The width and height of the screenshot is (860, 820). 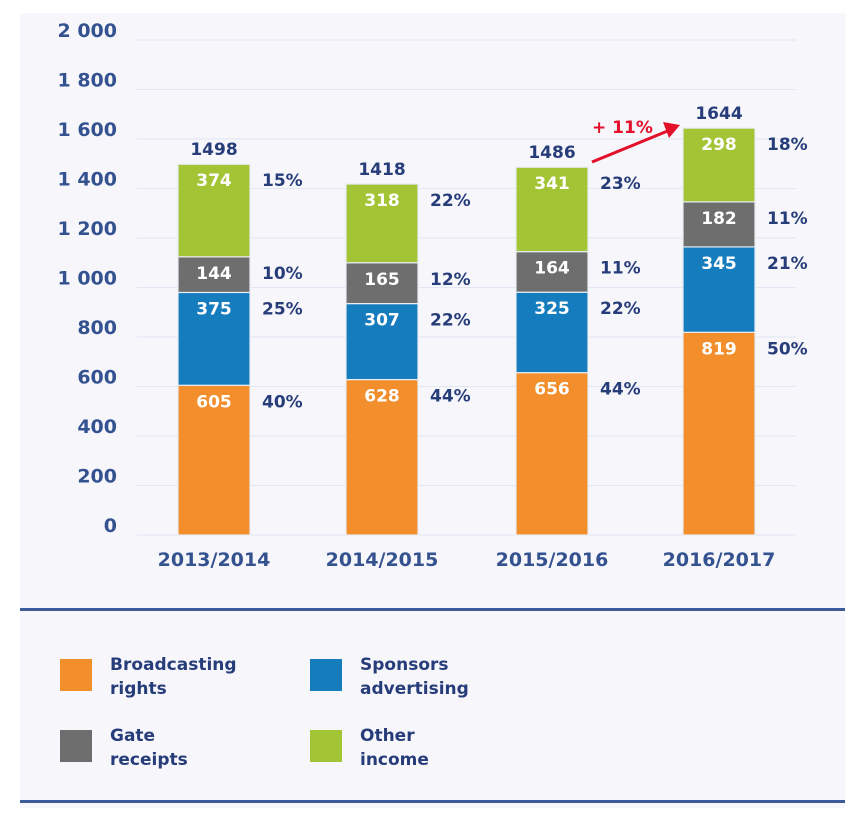 What do you see at coordinates (382, 397) in the screenshot?
I see `segment-value-label: 628` at bounding box center [382, 397].